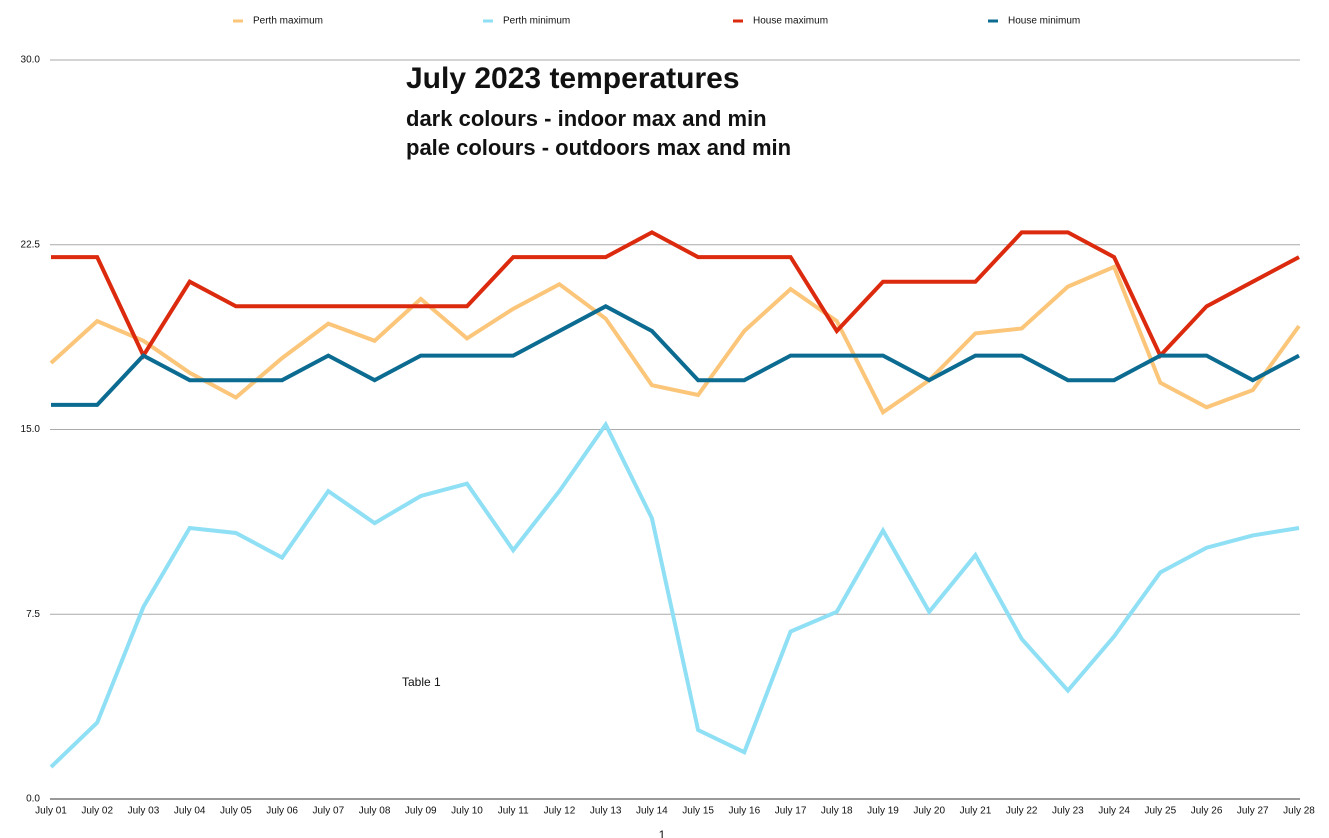 The width and height of the screenshot is (1329, 838). What do you see at coordinates (288, 21) in the screenshot?
I see `legend-label: Perth maximum` at bounding box center [288, 21].